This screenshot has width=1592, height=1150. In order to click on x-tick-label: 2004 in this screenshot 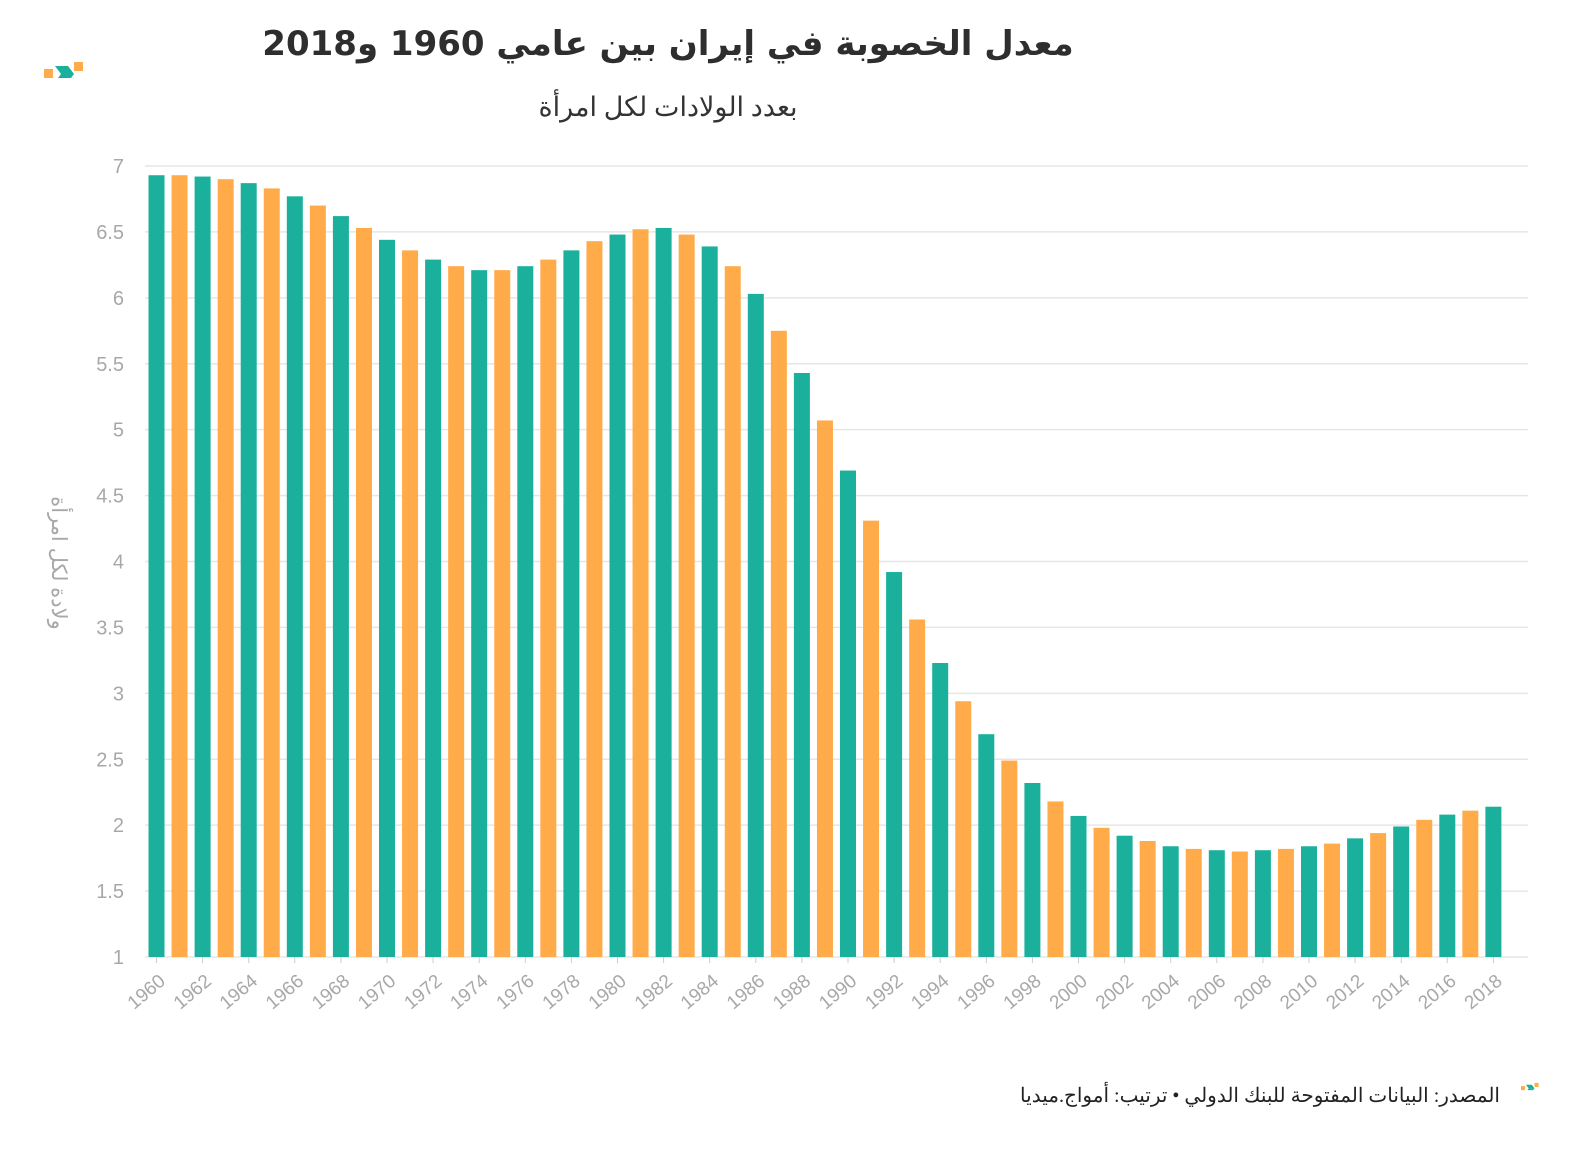, I will do `click(1161, 992)`.